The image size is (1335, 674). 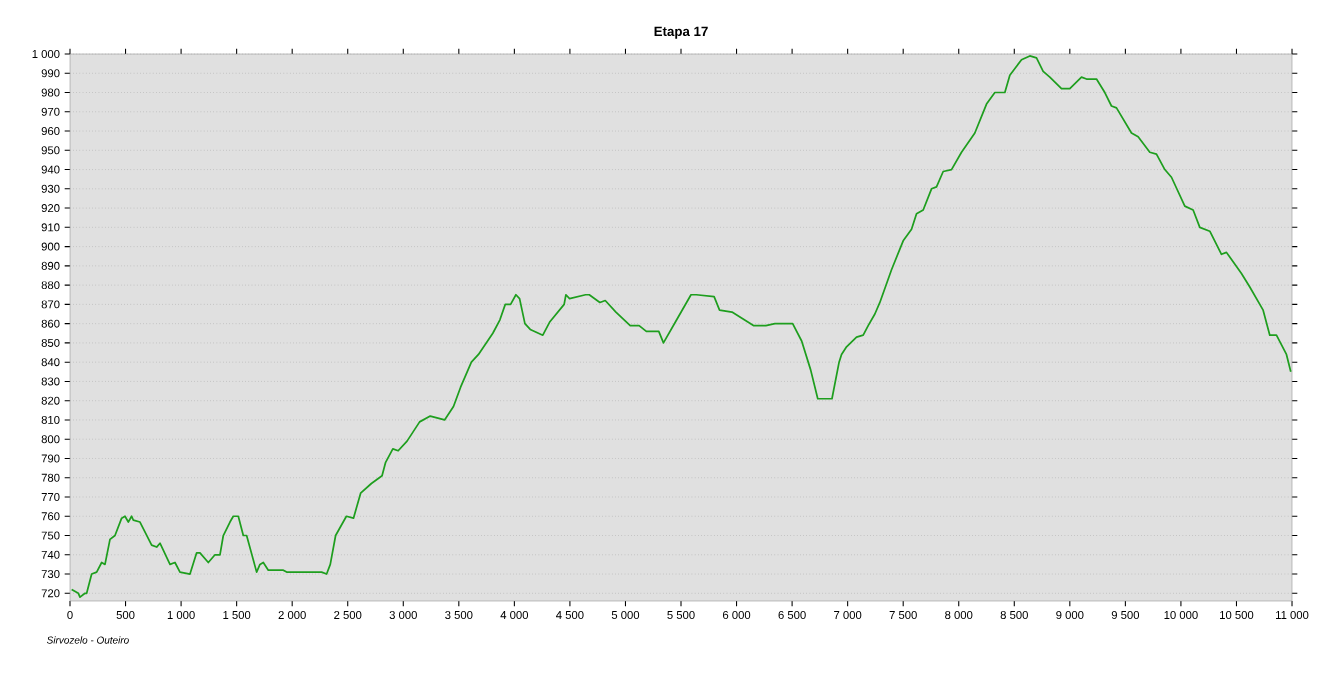 What do you see at coordinates (50, 323) in the screenshot?
I see `y-tick-label: 860` at bounding box center [50, 323].